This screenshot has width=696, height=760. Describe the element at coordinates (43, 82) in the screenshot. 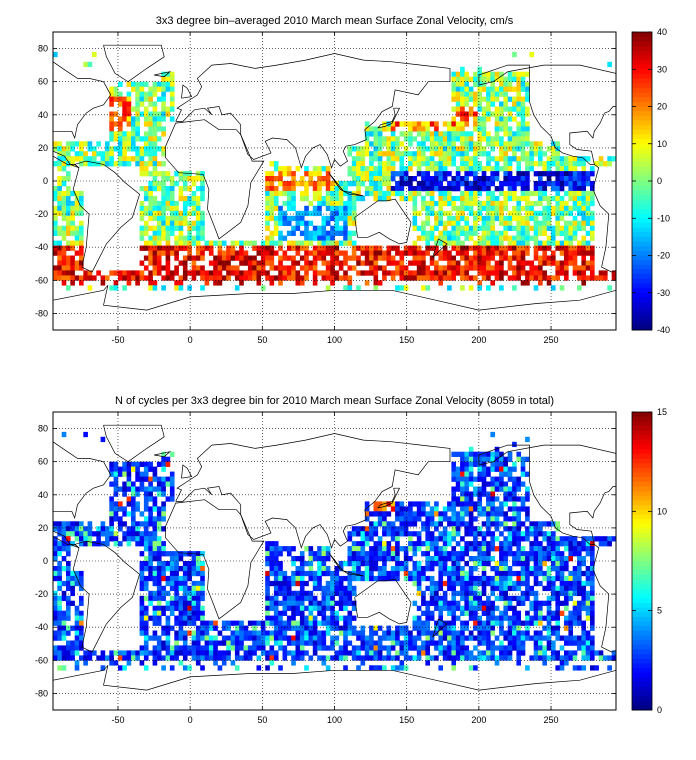

I see `y-tick-label: 60` at that location.